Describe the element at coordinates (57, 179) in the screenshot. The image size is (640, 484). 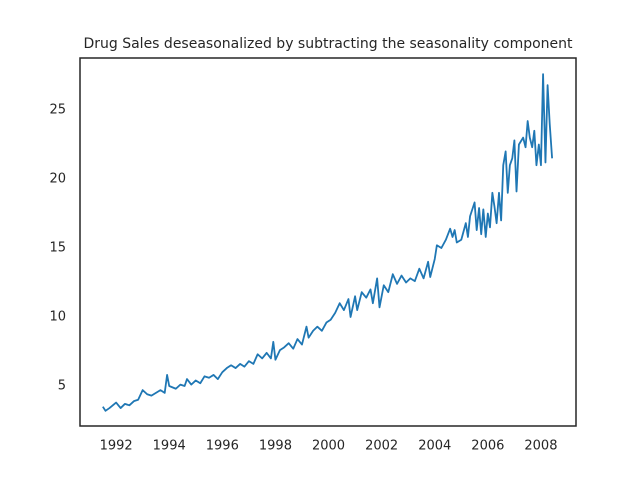
I see `y-tick-label: 20` at that location.